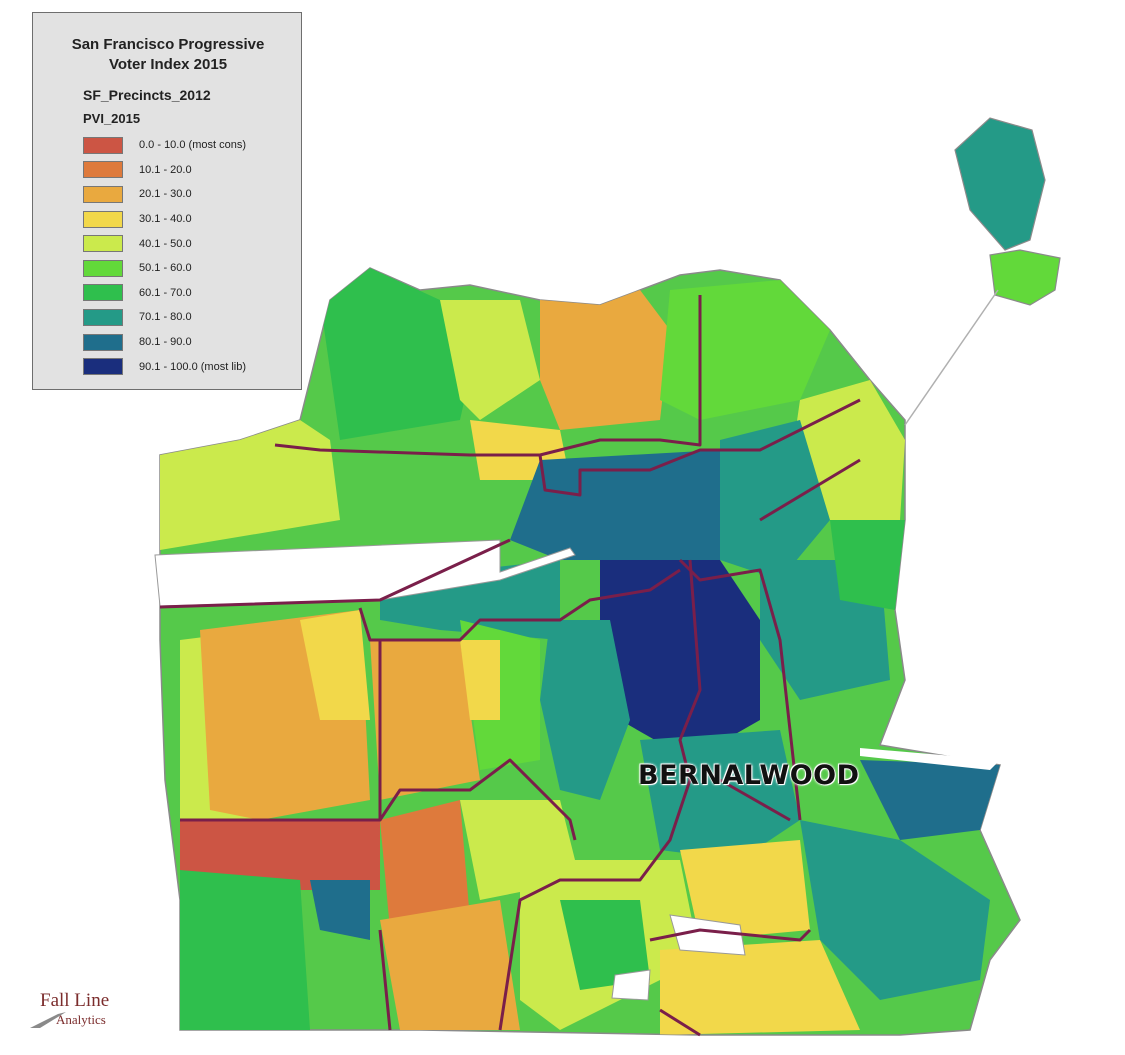  I want to click on region-presidio, so click(400, 354).